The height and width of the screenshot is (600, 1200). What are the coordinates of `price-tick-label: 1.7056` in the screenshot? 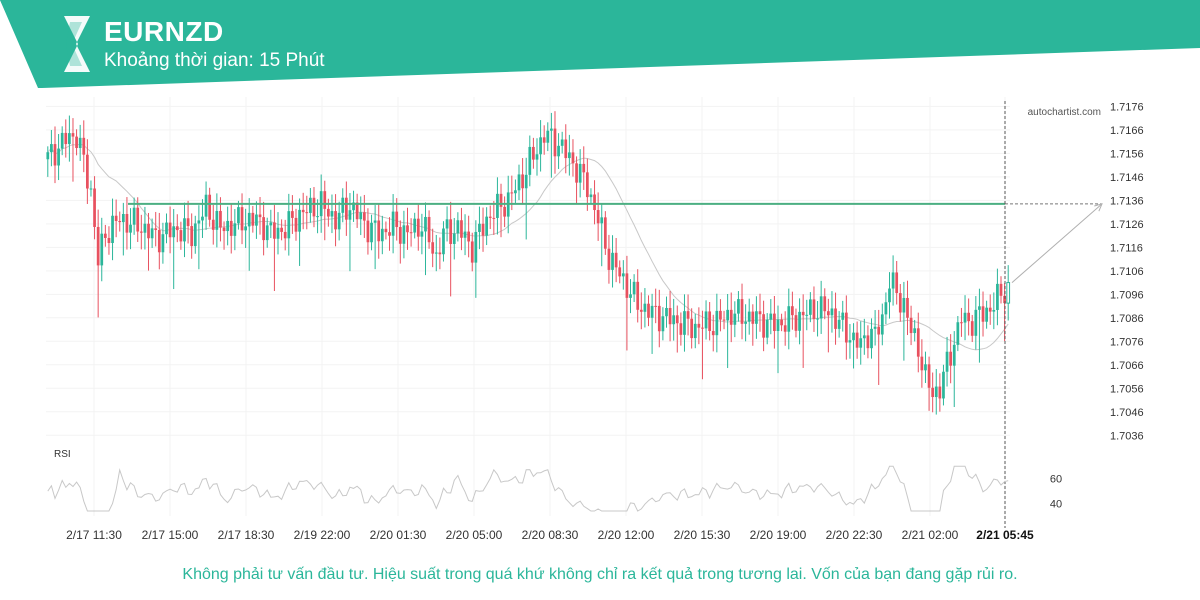 It's located at (1127, 389).